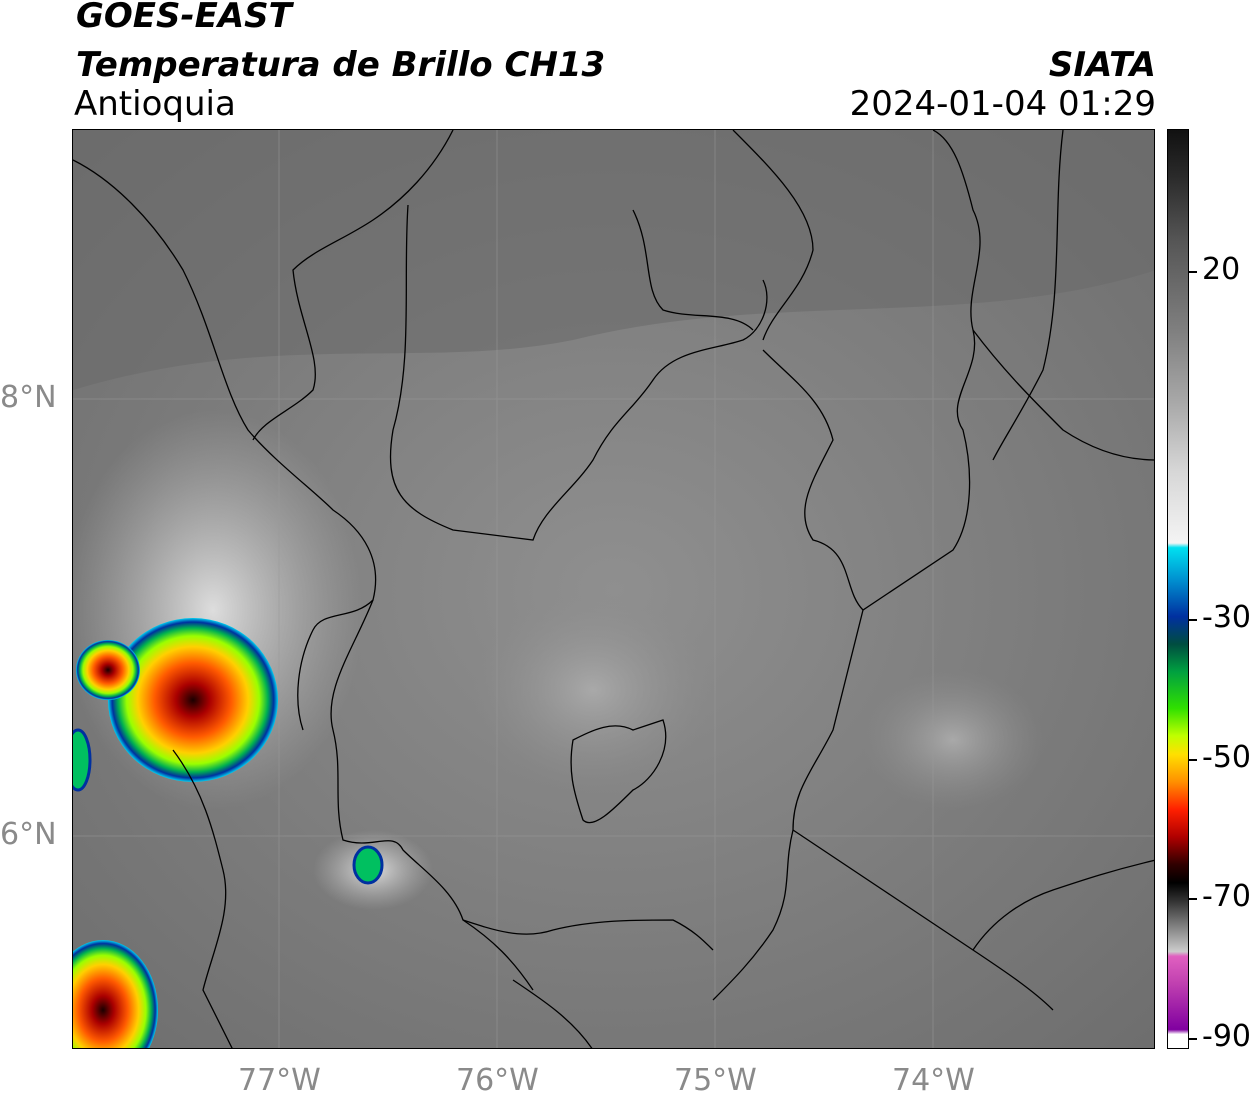 This screenshot has width=1252, height=1099. I want to click on lat-tick-label: 8°N, so click(28, 397).